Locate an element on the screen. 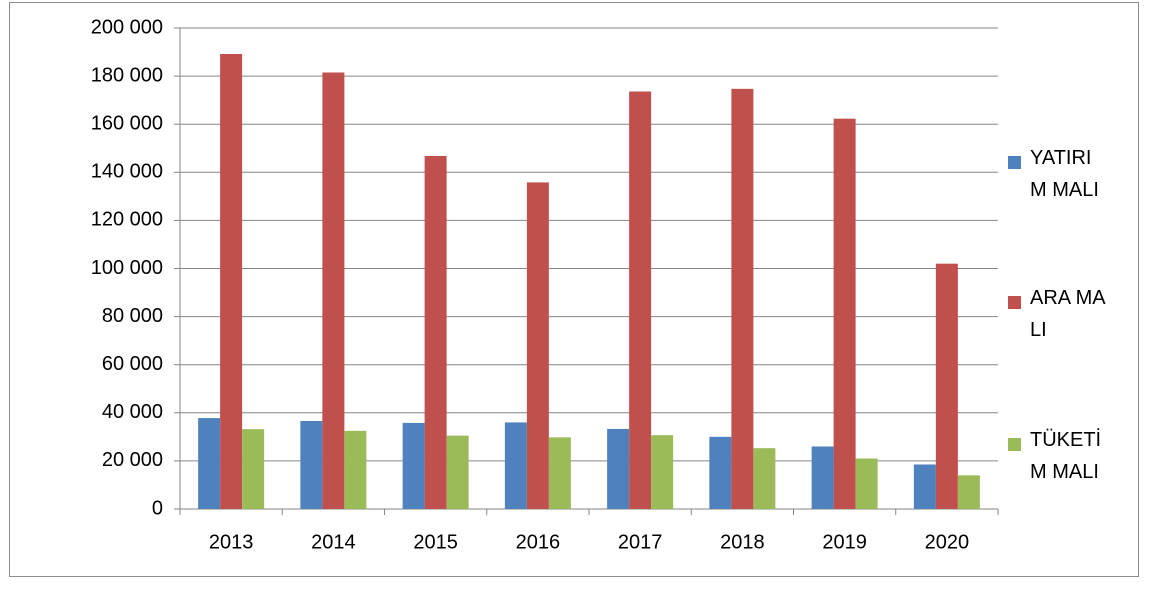 The height and width of the screenshot is (596, 1149). y-tick-label: 120 000 is located at coordinates (127, 220).